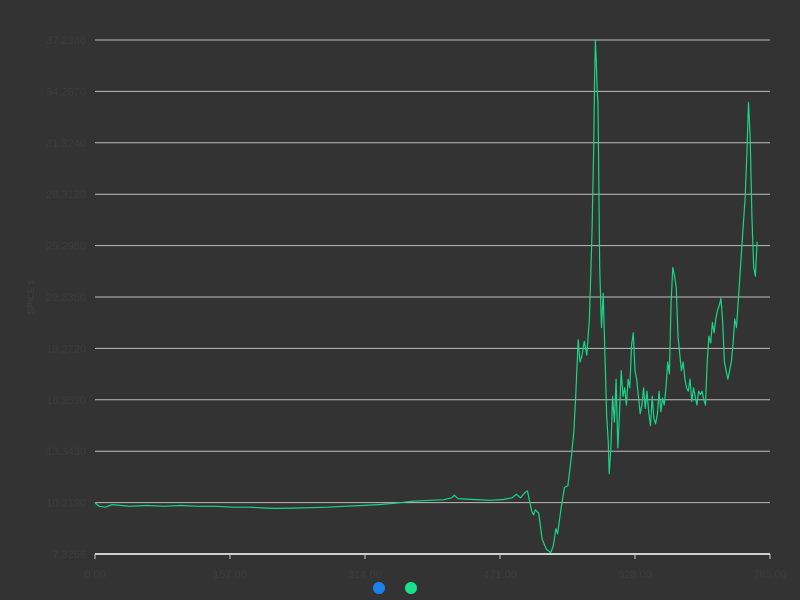  What do you see at coordinates (66, 349) in the screenshot?
I see `y-tick-label: 19.2720` at bounding box center [66, 349].